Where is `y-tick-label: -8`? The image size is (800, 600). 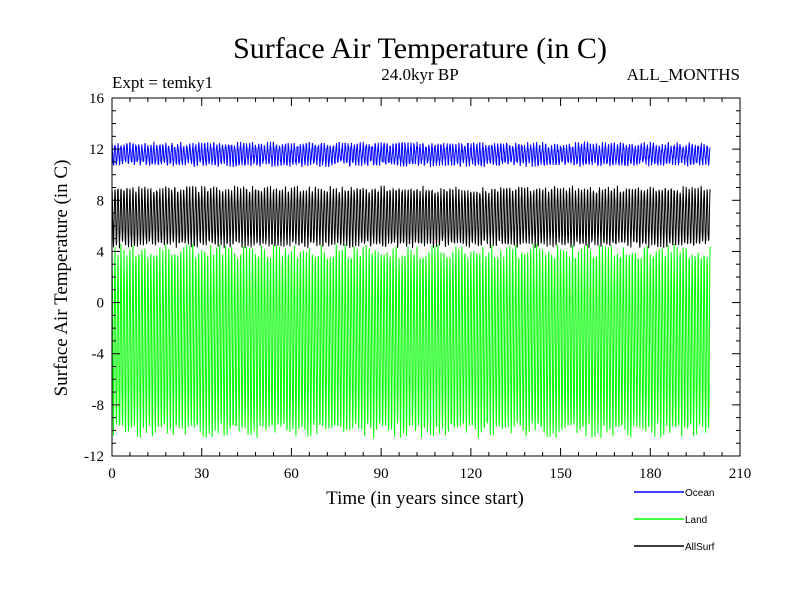
y-tick-label: -8 is located at coordinates (98, 406).